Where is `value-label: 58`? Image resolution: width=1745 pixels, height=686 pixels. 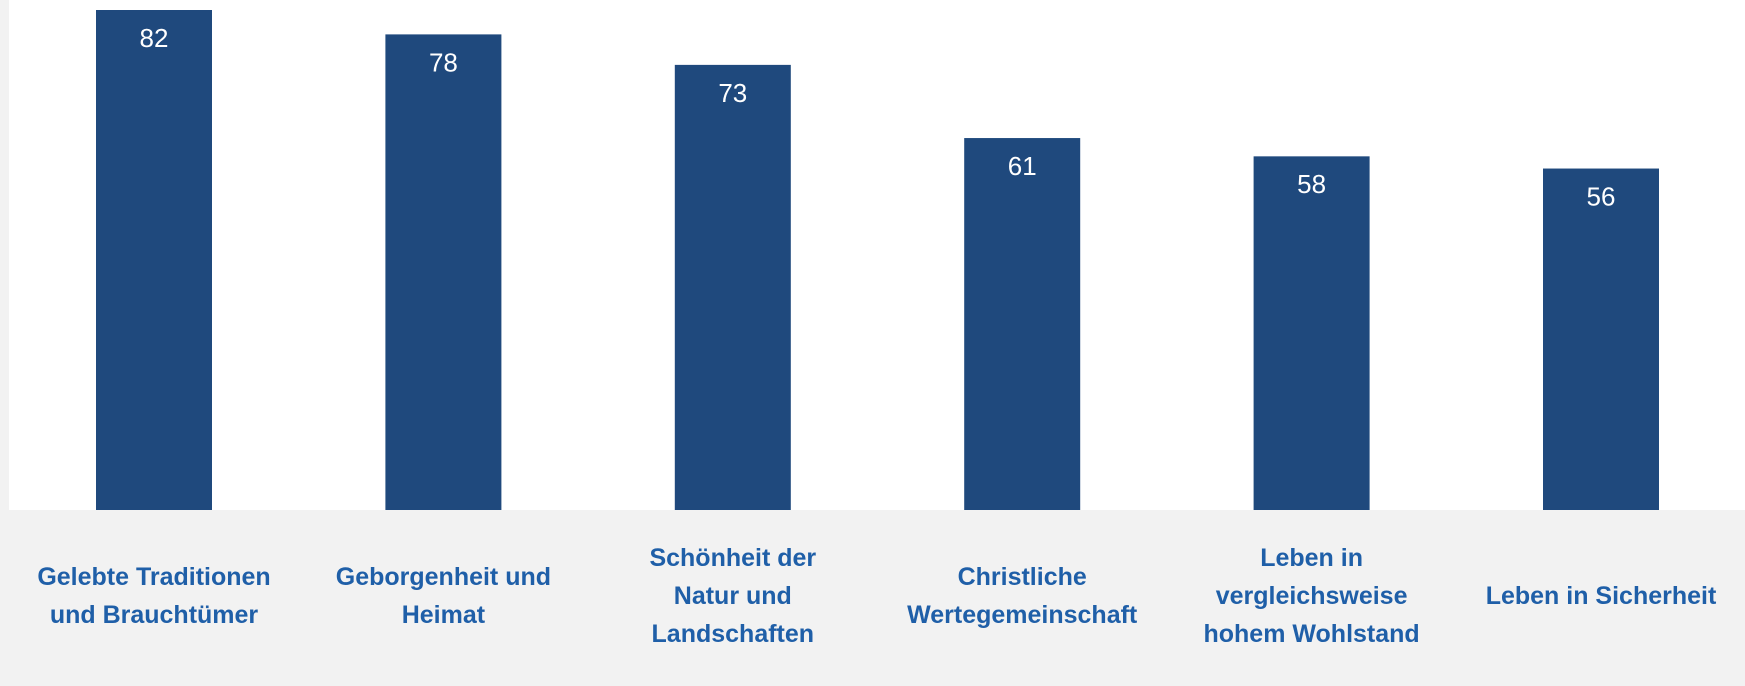 value-label: 58 is located at coordinates (1311, 184).